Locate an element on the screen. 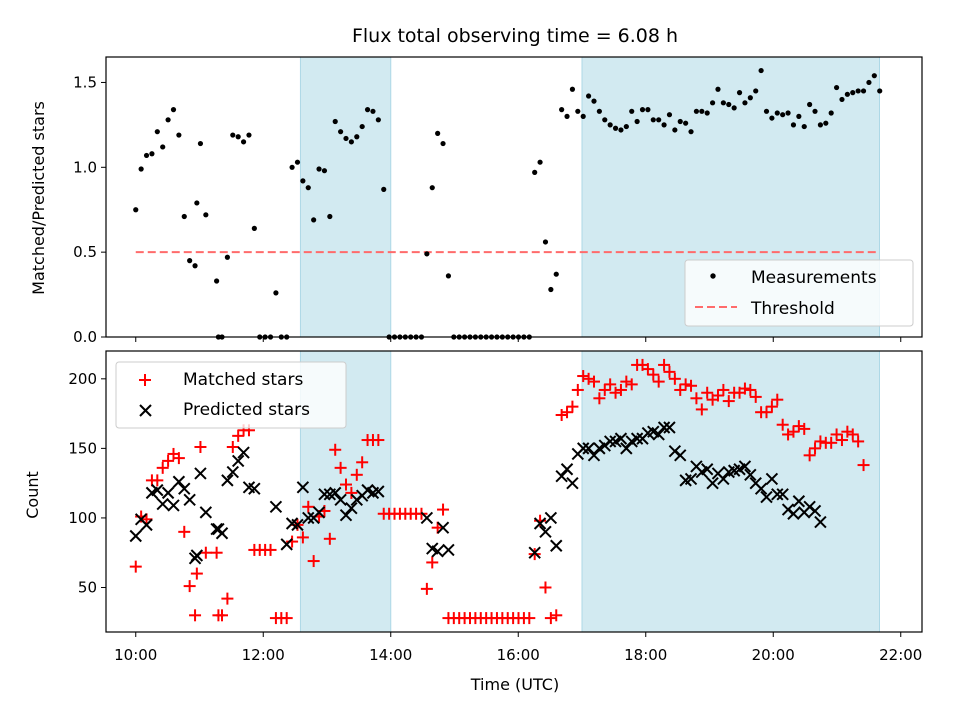 This screenshot has height=720, width=960. legend-matched-label: Matched stars is located at coordinates (243, 380).